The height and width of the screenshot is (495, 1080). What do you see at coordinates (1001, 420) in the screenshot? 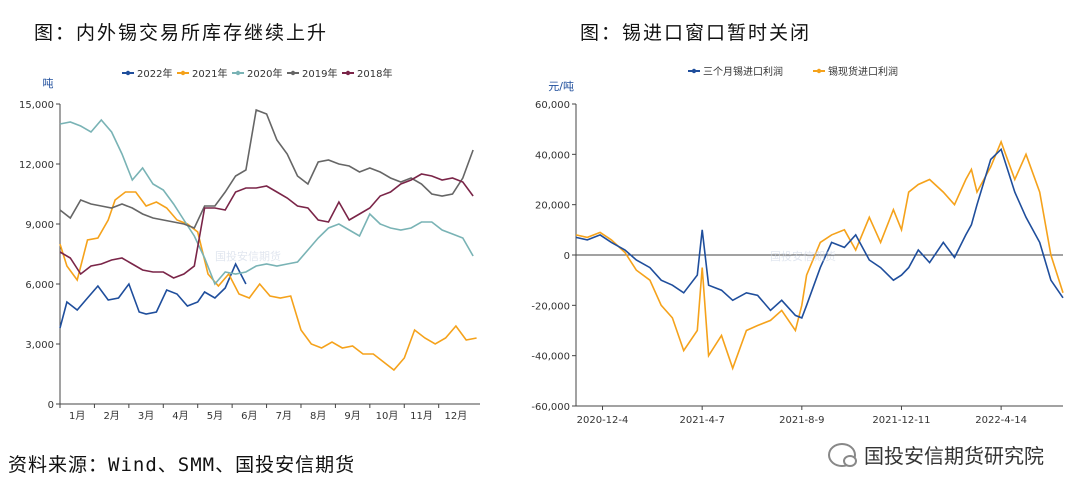
I see `x-tick-label: 2022-4-14` at bounding box center [1001, 420].